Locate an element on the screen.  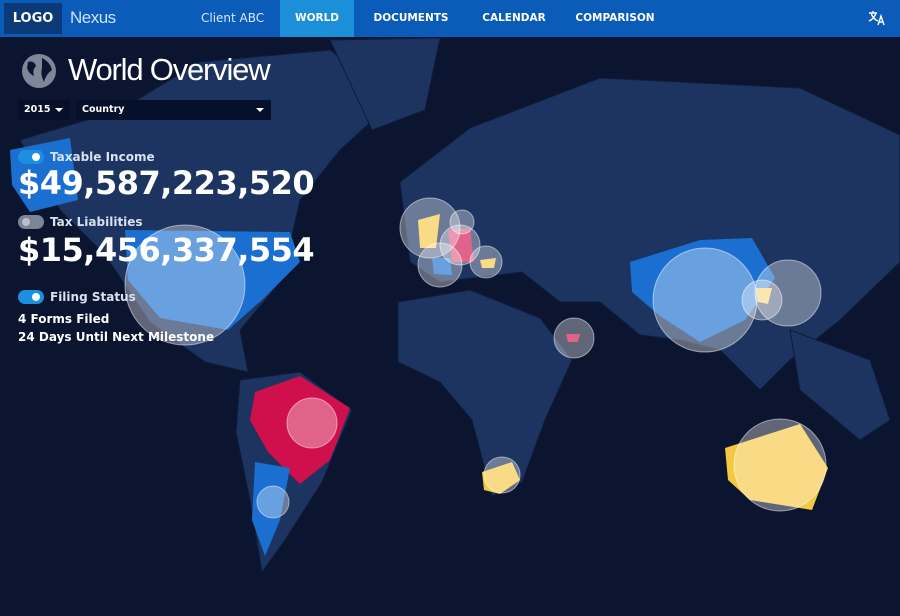
year-select: 2015 is located at coordinates (44, 110).